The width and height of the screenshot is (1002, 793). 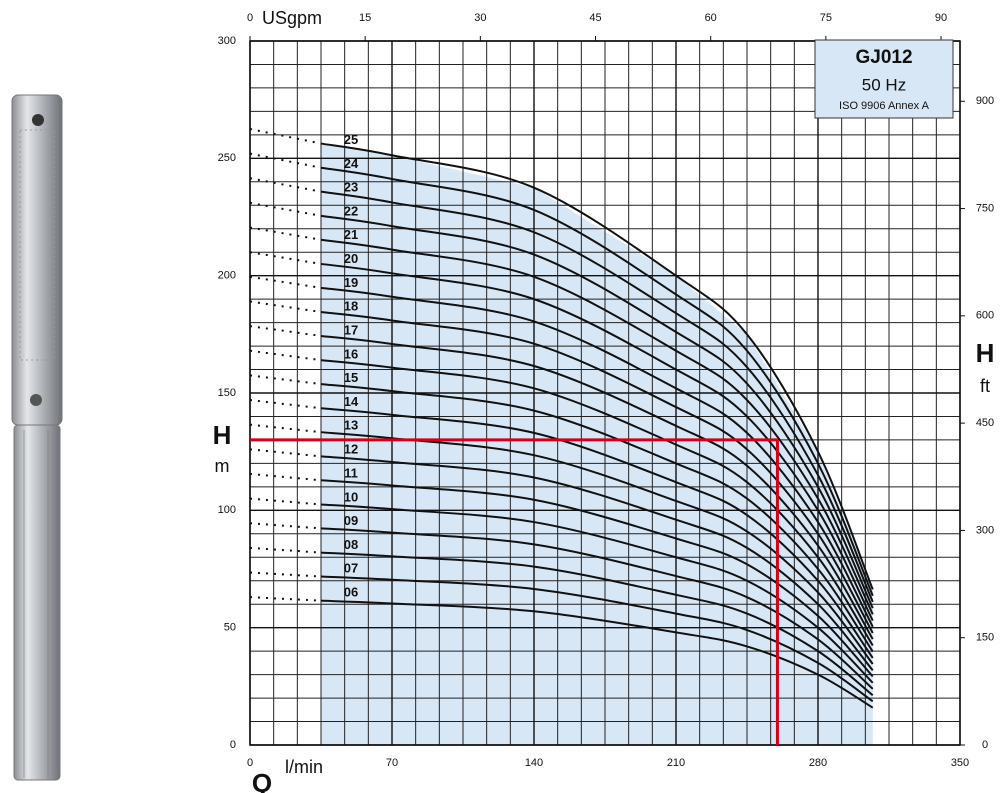 I want to click on pump-image, so click(x=37, y=437).